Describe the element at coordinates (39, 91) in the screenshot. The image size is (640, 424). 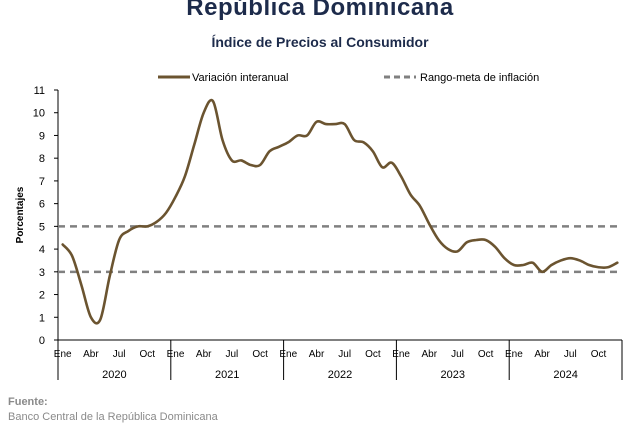
I see `y-tick-label: 11` at that location.